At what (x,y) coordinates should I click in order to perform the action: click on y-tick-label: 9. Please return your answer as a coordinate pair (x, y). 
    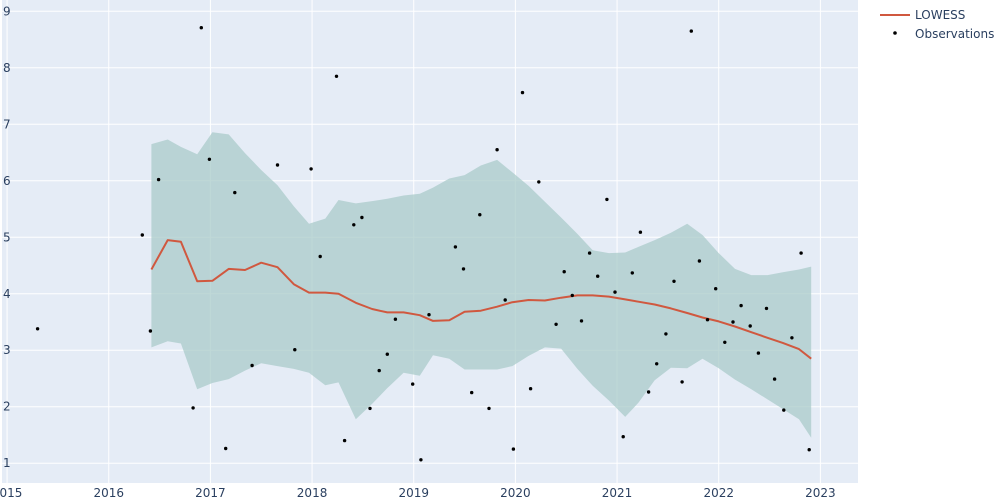
    Looking at the image, I should click on (7, 11).